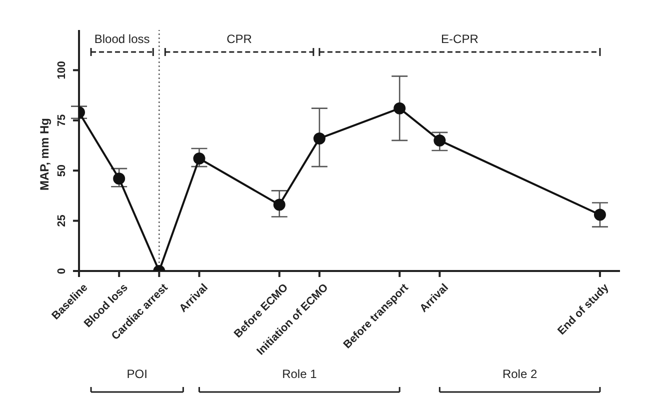 This screenshot has height=404, width=653. Describe the element at coordinates (137, 374) in the screenshot. I see `text: POI` at that location.